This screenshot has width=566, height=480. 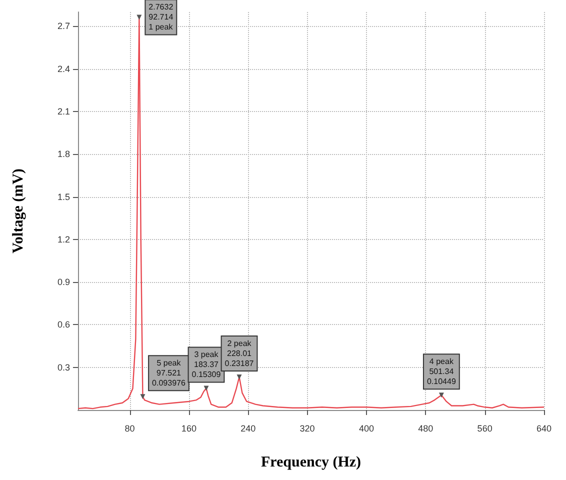 I want to click on annotation: 5 peak 97.521 0.093976, so click(x=169, y=373).